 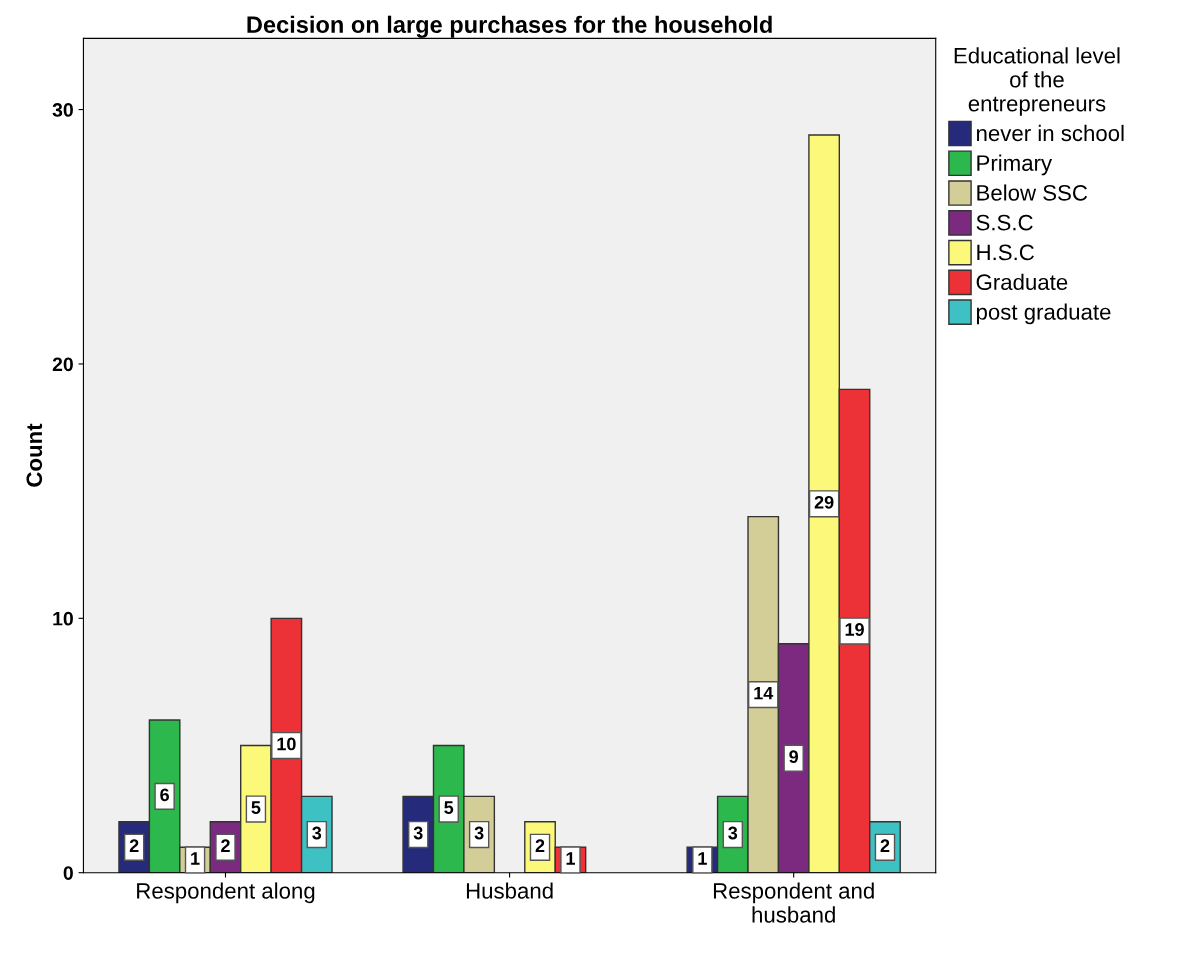 I want to click on data-label: 9, so click(x=794, y=757).